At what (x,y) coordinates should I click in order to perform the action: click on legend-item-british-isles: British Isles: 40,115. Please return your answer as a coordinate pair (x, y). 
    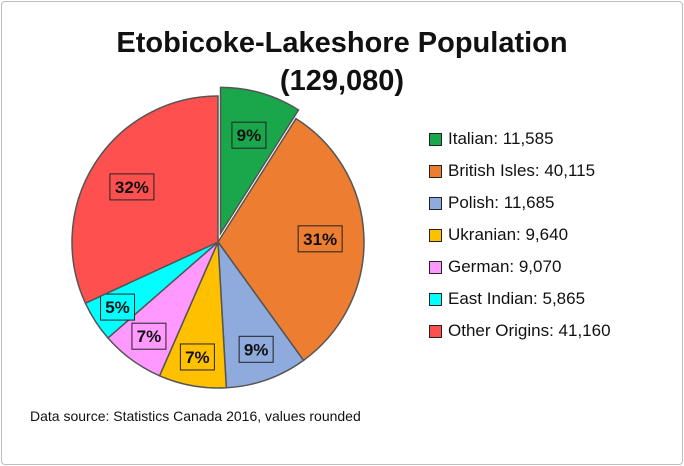
    Looking at the image, I should click on (520, 171).